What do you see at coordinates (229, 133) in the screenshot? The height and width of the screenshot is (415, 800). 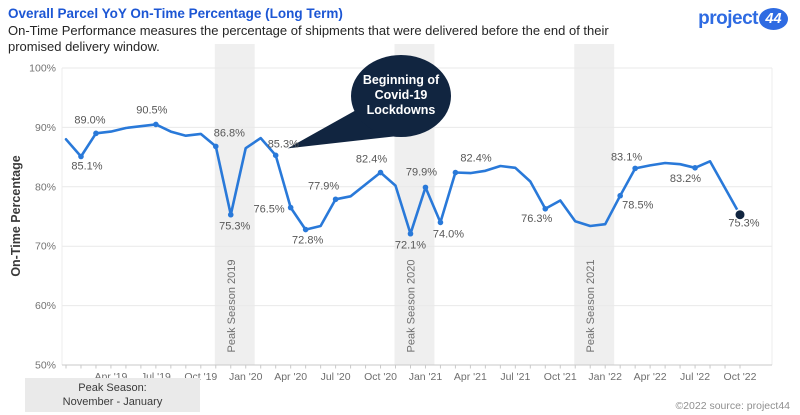 I see `data-label: 86.8%` at bounding box center [229, 133].